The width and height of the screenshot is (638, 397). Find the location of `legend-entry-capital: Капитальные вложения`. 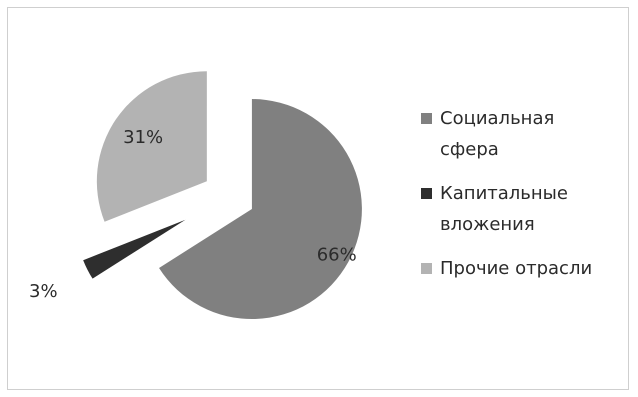

legend-entry-capital: Капитальные вложения is located at coordinates (520, 209).